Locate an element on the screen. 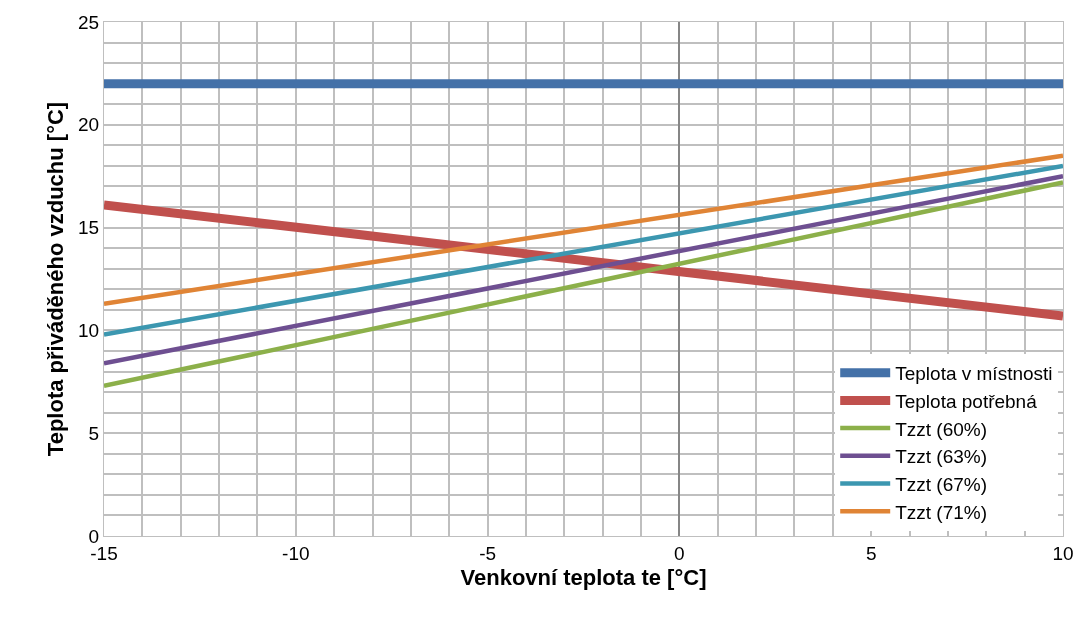 The width and height of the screenshot is (1092, 620). legend-label: Tzzt (71%) is located at coordinates (941, 512).